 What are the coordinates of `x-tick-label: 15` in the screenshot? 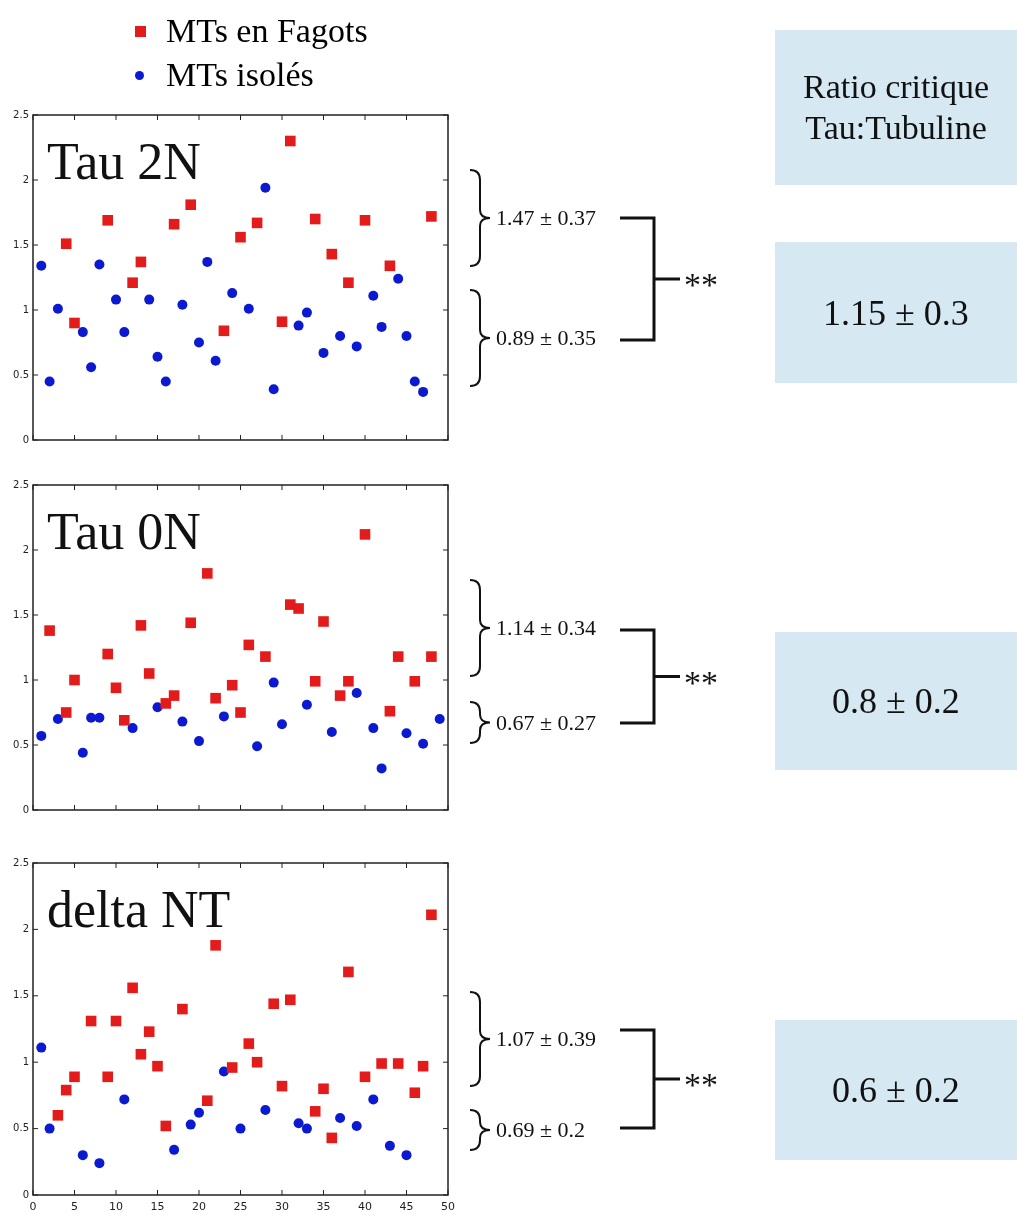 It's located at (157, 1207).